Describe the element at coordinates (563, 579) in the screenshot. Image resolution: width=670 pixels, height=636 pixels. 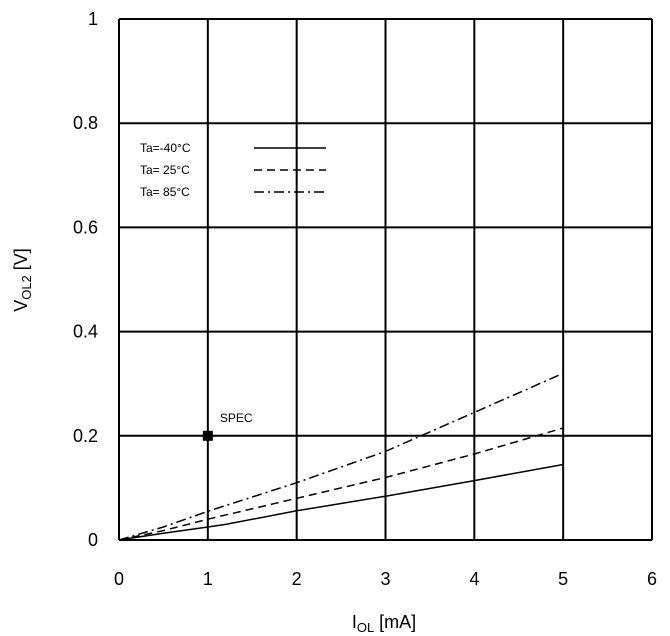
I see `x-tick-label-5: 5` at that location.